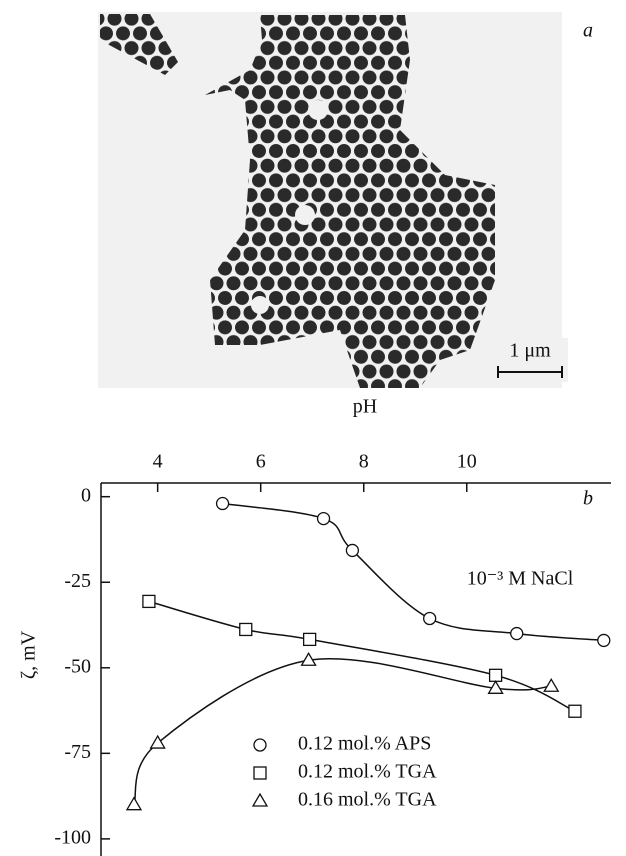  What do you see at coordinates (139, 44) in the screenshot?
I see `particle-cluster` at bounding box center [139, 44].